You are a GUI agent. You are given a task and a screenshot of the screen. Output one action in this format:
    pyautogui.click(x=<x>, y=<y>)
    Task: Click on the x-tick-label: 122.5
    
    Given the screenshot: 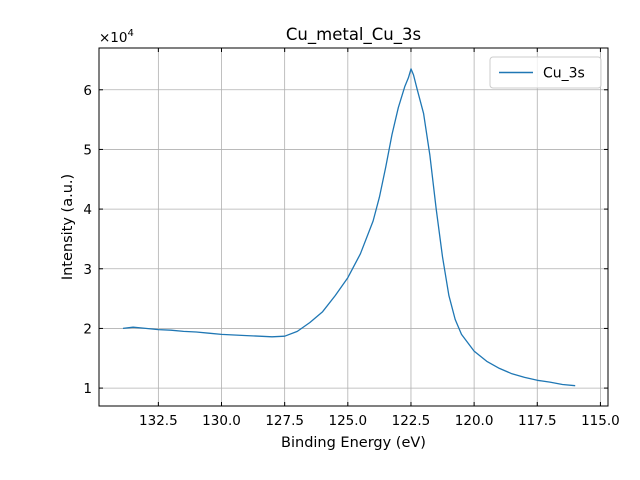 What is the action you would take?
    pyautogui.click(x=411, y=421)
    